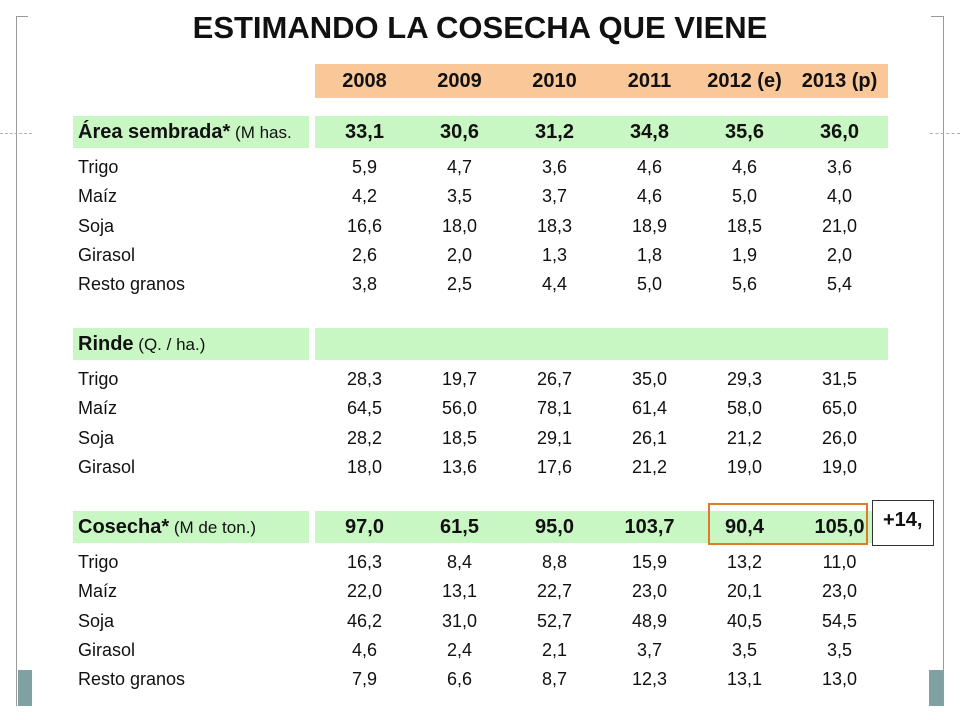 Image resolution: width=960 pixels, height=720 pixels. I want to click on value-cell: 4,2, so click(364, 196).